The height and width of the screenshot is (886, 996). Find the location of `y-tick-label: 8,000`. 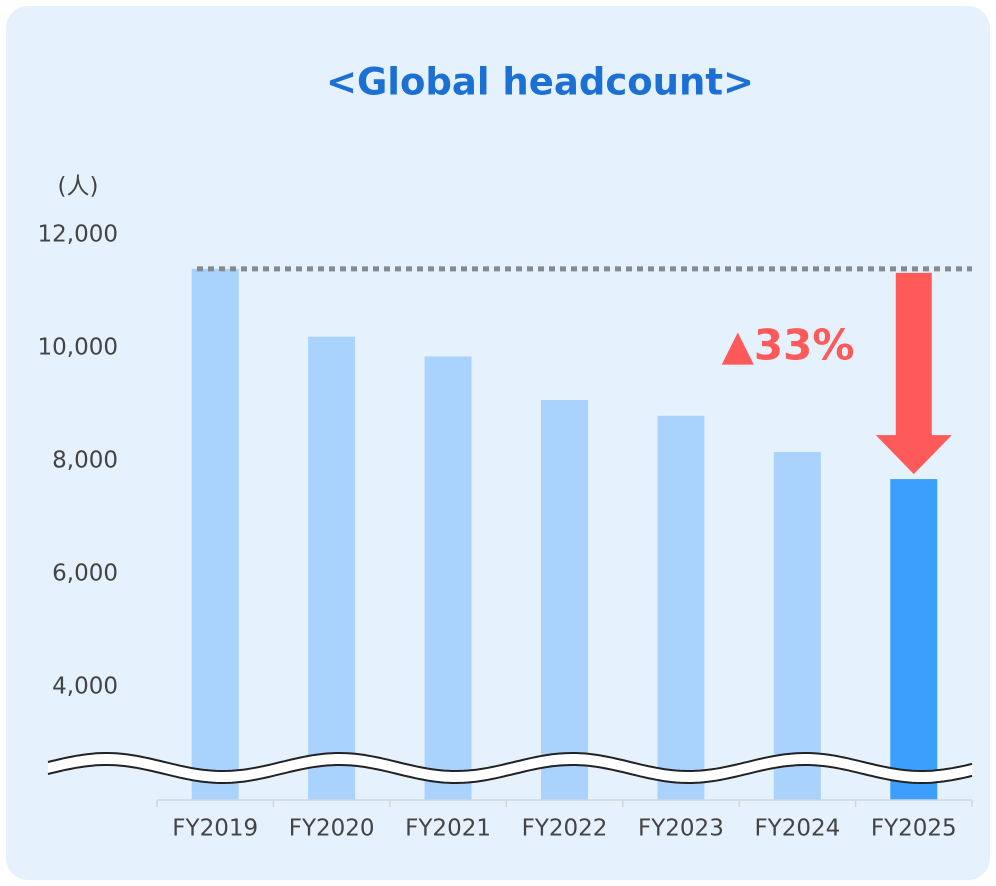

y-tick-label: 8,000 is located at coordinates (85, 461).